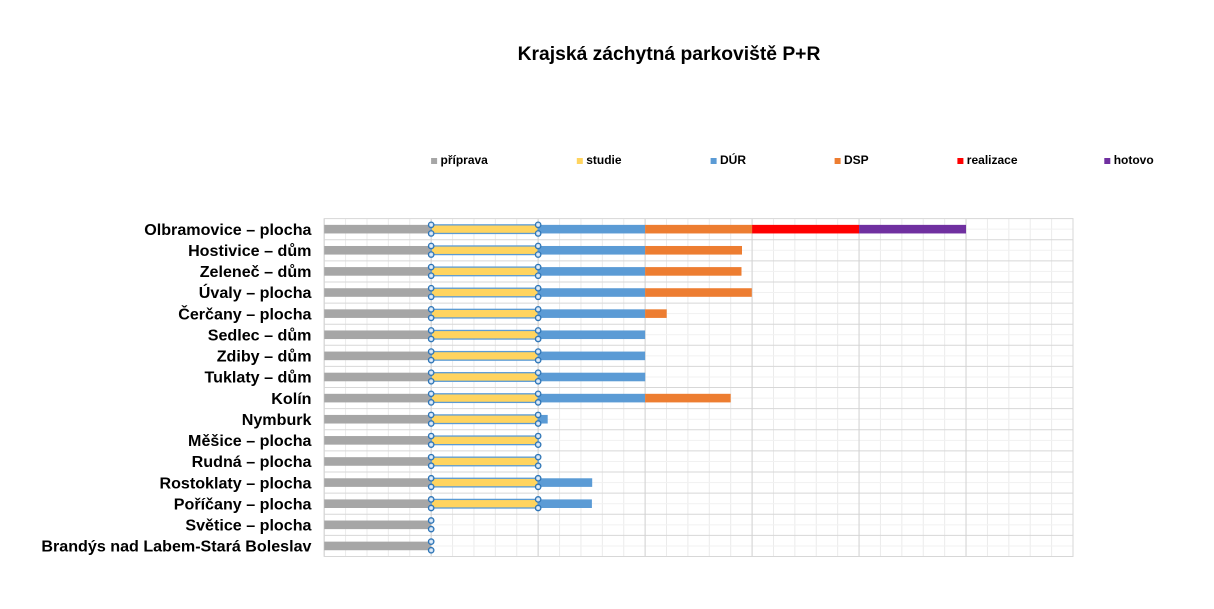 The height and width of the screenshot is (609, 1214). What do you see at coordinates (669, 54) in the screenshot?
I see `svg-text:Krajská záchytná parkoviště P+: Krajská záchytná parkoviště P+R` at bounding box center [669, 54].